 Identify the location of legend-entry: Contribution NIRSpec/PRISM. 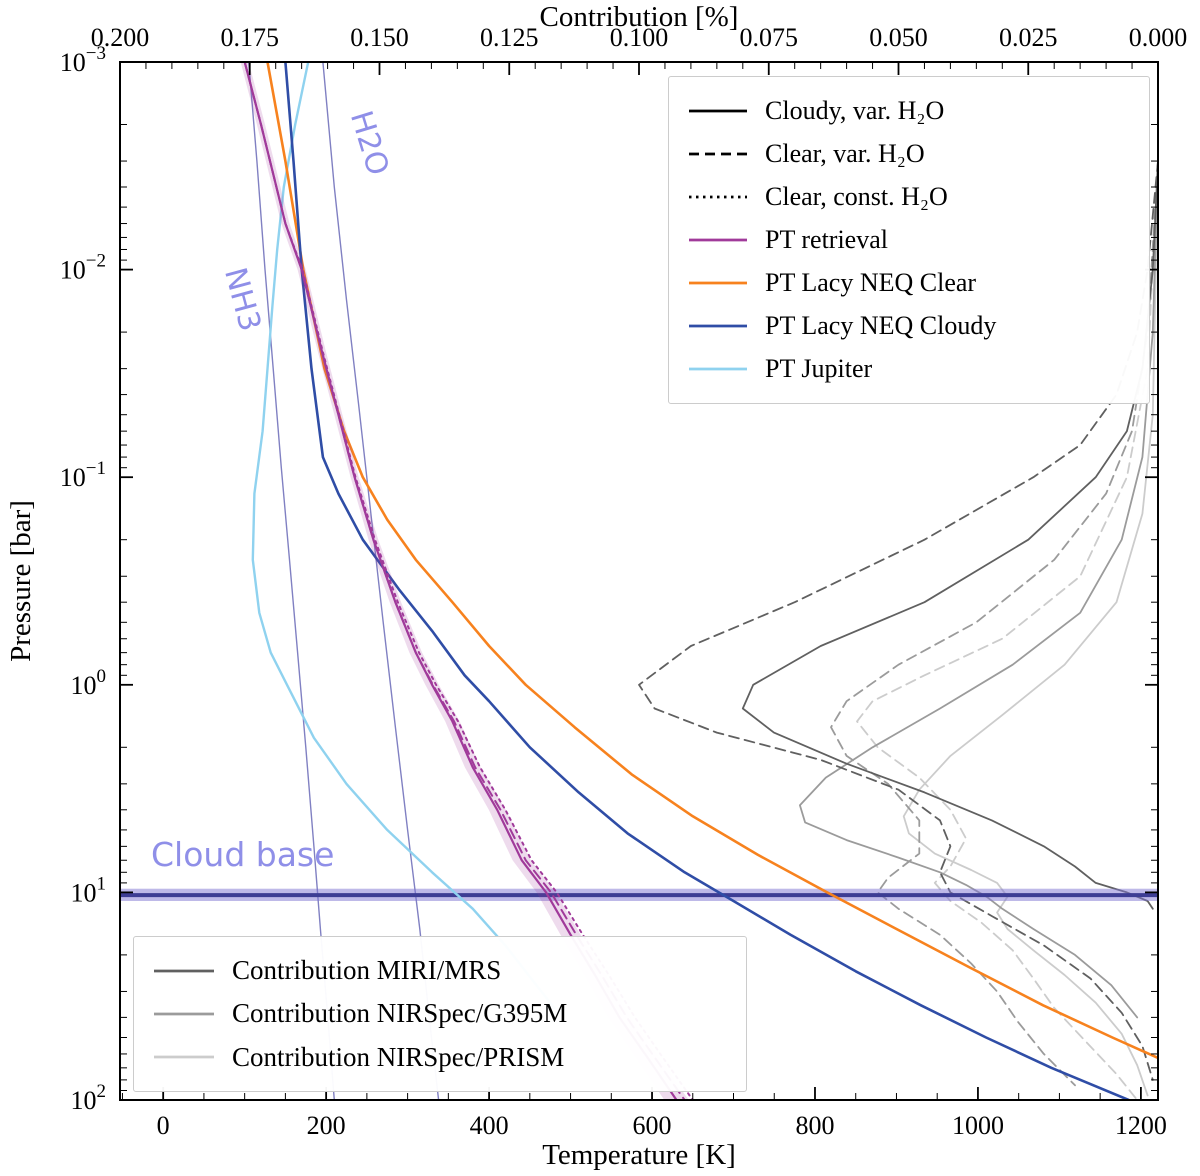
(440, 1057).